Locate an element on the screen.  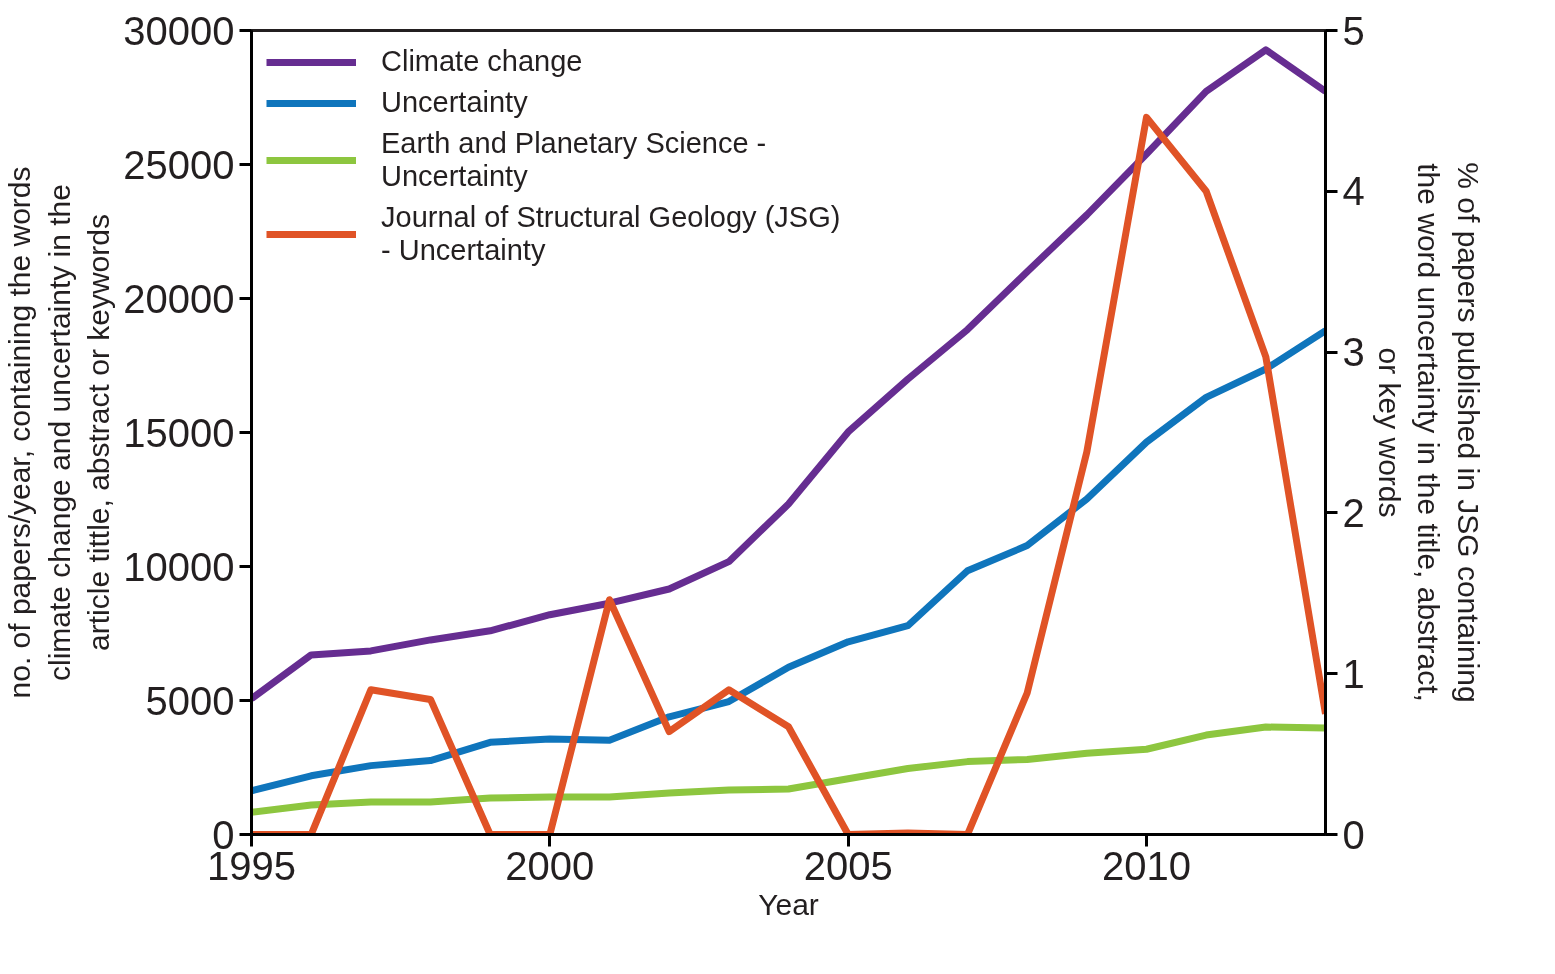
legend-label: Climate change is located at coordinates (482, 61).